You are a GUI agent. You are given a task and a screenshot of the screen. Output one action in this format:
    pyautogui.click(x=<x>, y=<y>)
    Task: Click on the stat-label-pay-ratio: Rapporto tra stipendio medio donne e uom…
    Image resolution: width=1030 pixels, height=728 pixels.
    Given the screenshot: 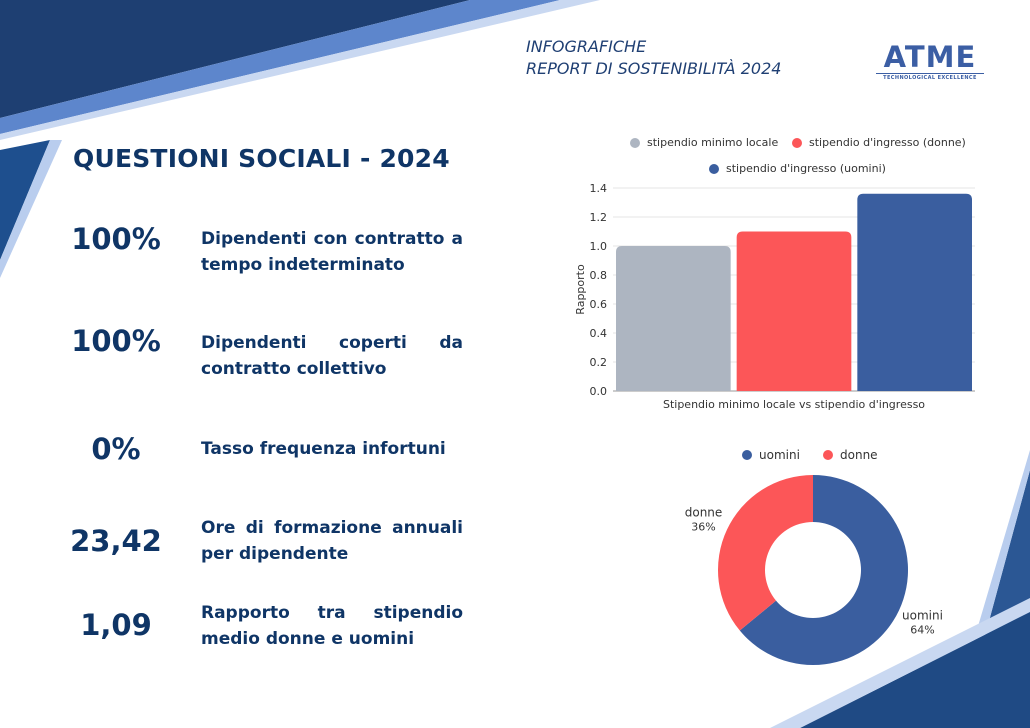 What is the action you would take?
    pyautogui.click(x=332, y=626)
    